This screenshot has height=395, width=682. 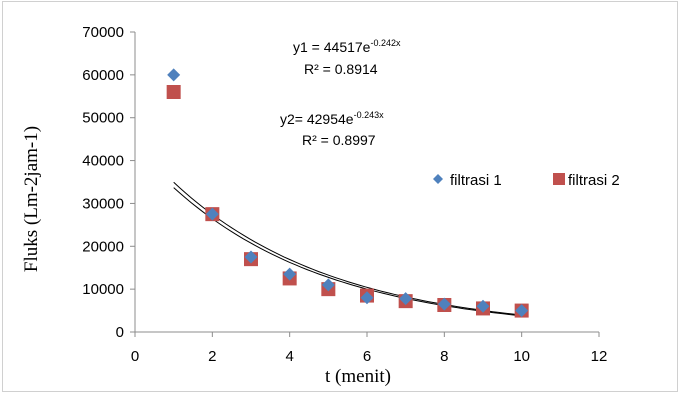 What do you see at coordinates (599, 356) in the screenshot?
I see `x-tick-label: 12` at bounding box center [599, 356].